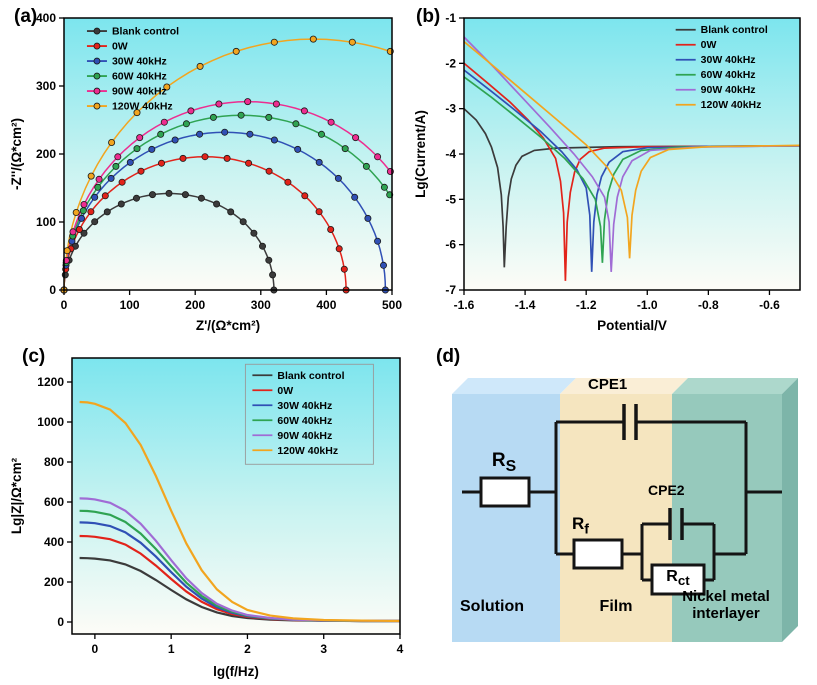 The width and height of the screenshot is (817, 685). Describe the element at coordinates (139, 62) in the screenshot. I see `legend-label: 30W 40kHz` at that location.